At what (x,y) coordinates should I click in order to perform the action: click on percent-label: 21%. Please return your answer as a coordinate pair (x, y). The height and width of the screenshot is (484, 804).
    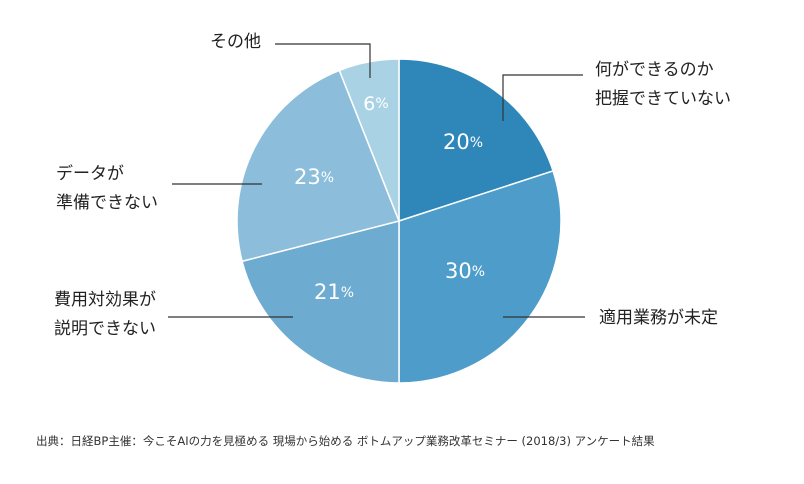
    Looking at the image, I should click on (334, 292).